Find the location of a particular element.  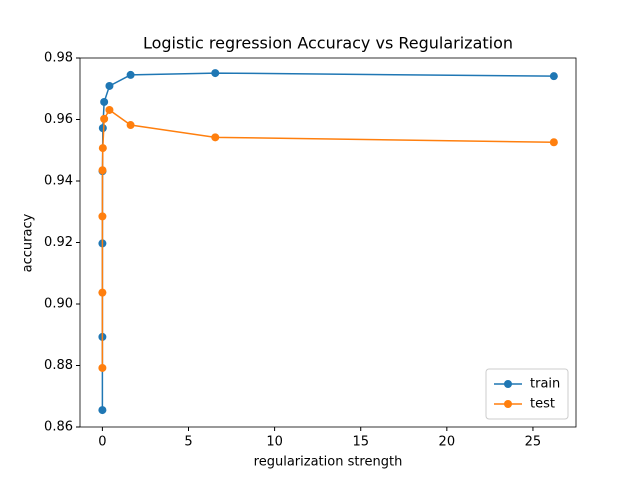

x-tick-label: 10 is located at coordinates (274, 442).